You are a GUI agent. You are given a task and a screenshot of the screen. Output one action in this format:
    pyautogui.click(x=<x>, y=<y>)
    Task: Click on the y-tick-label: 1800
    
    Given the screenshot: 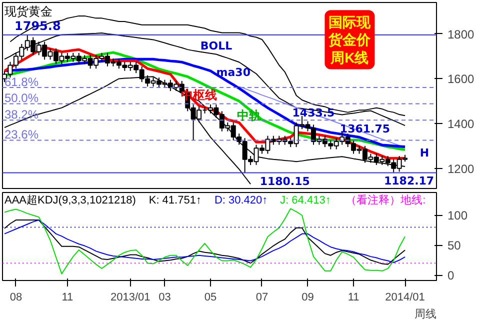 What is the action you would take?
    pyautogui.click(x=461, y=34)
    